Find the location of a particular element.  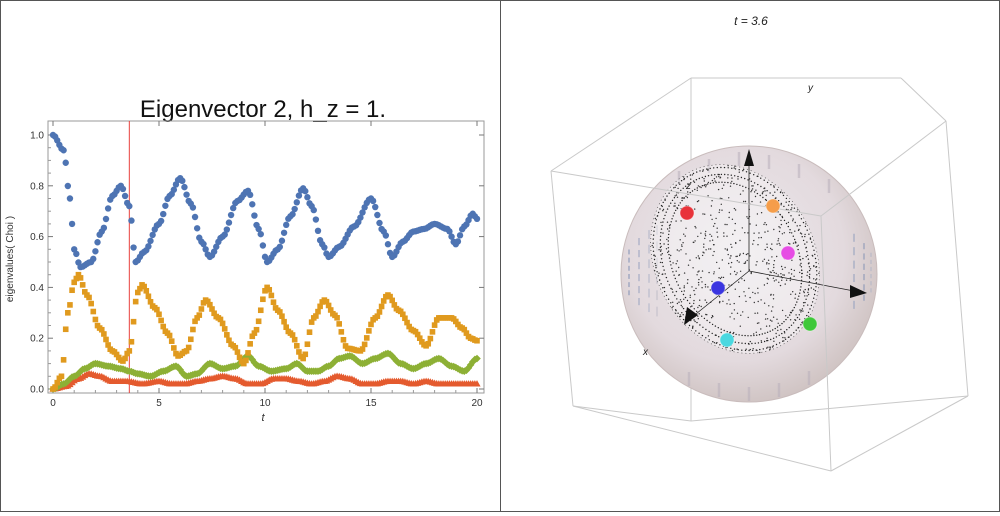

state-point-red is located at coordinates (687, 213).